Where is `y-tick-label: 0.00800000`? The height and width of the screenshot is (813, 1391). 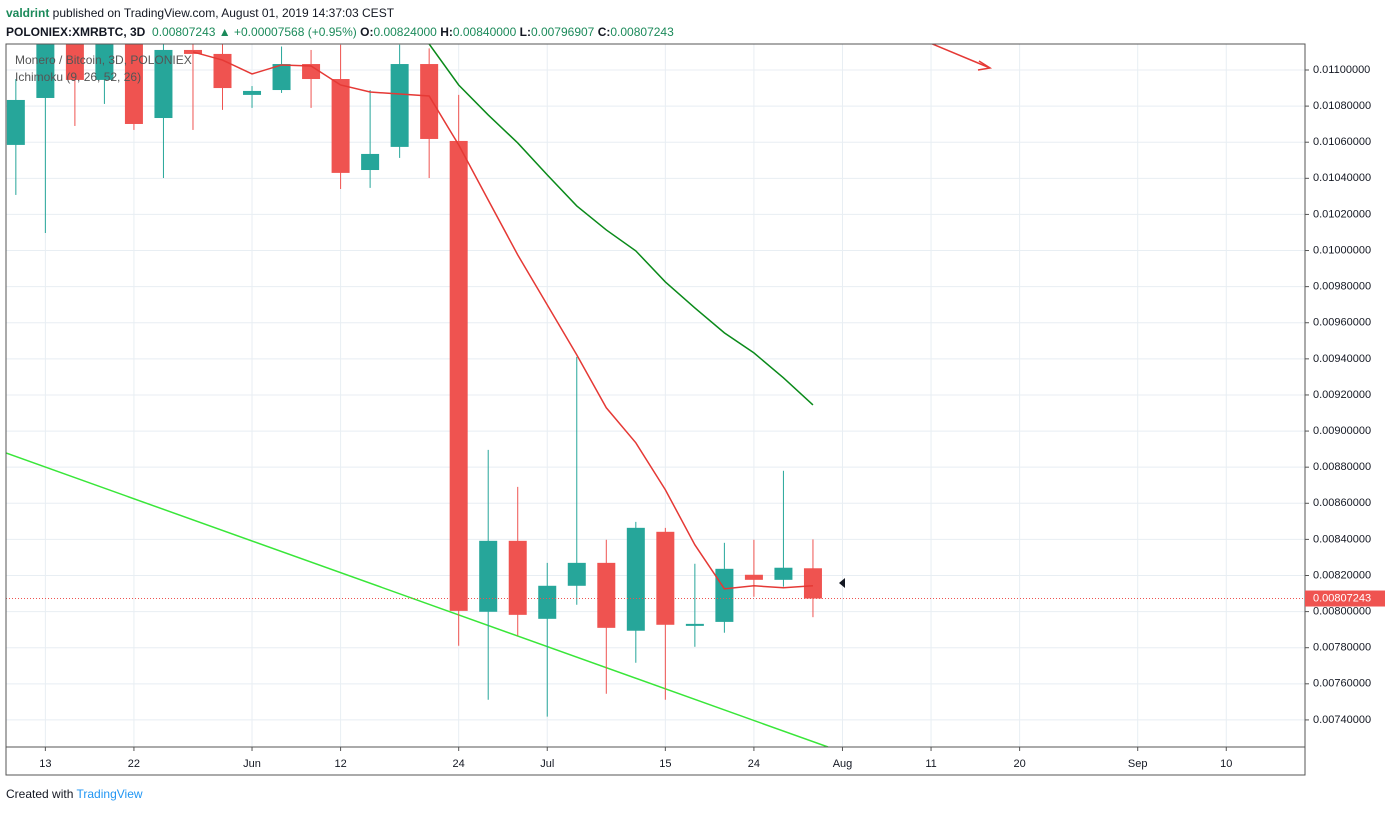 y-tick-label: 0.00800000 is located at coordinates (1342, 612).